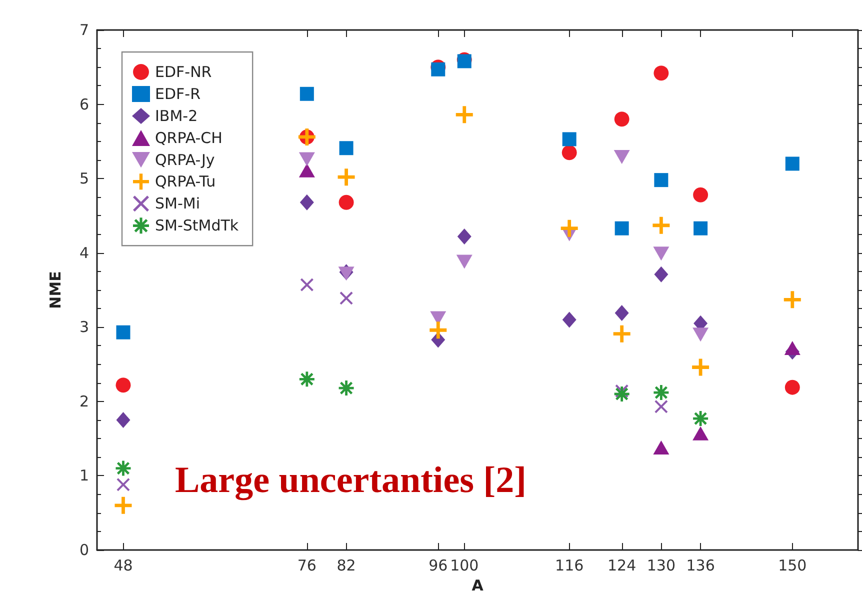  What do you see at coordinates (185, 181) in the screenshot?
I see `legend-label: QRPA-Tu` at bounding box center [185, 181].